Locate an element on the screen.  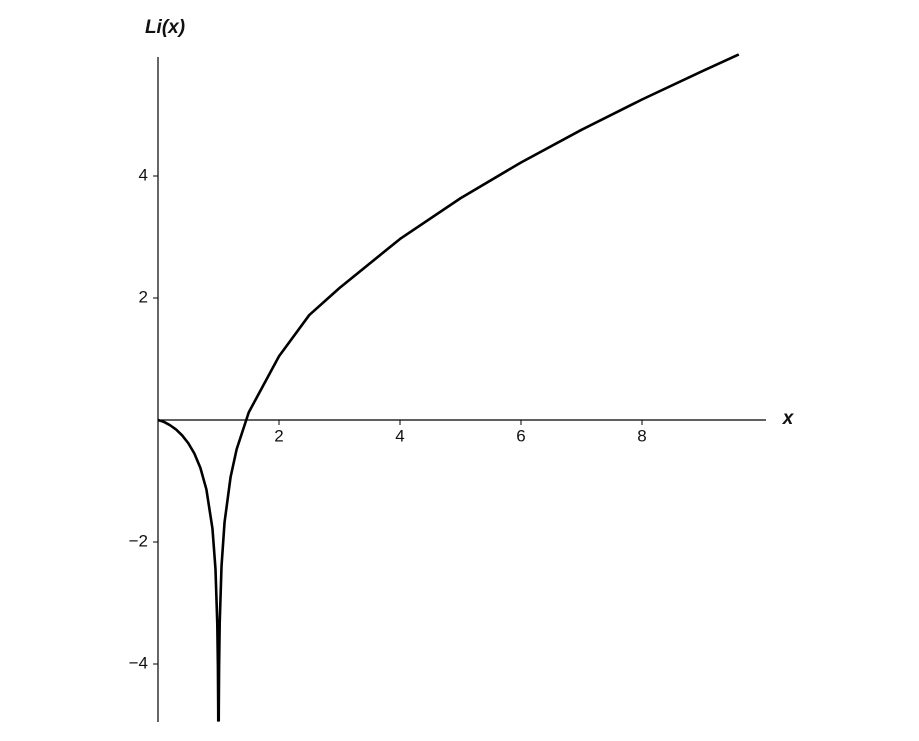
x-tick-label: 2 is located at coordinates (278, 435).